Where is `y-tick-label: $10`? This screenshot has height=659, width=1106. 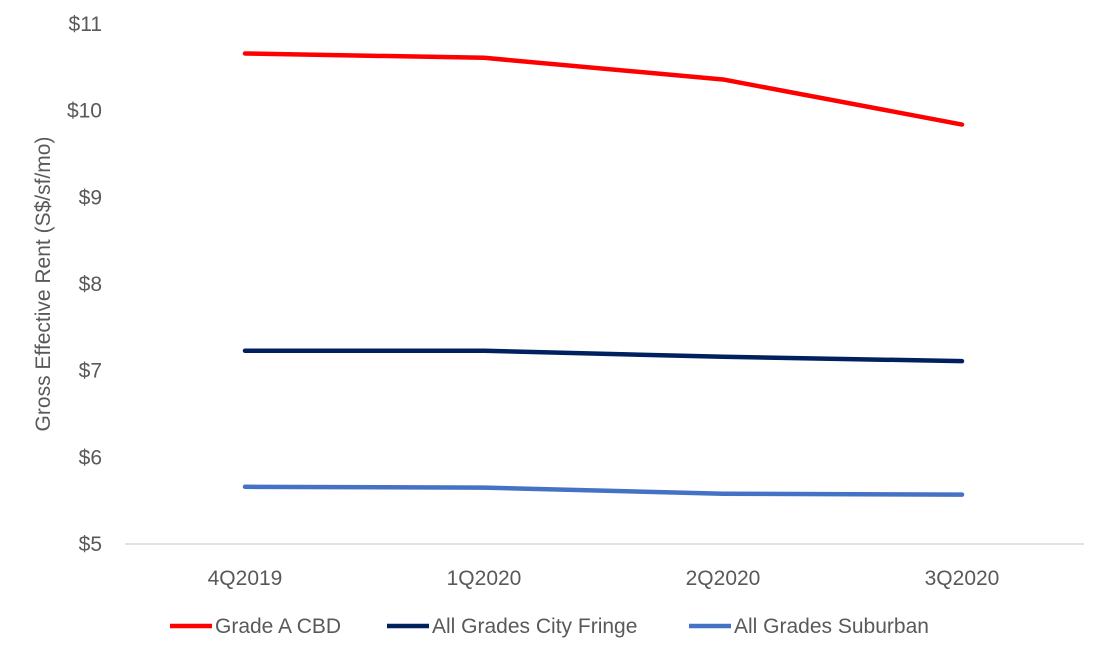 y-tick-label: $10 is located at coordinates (84, 111).